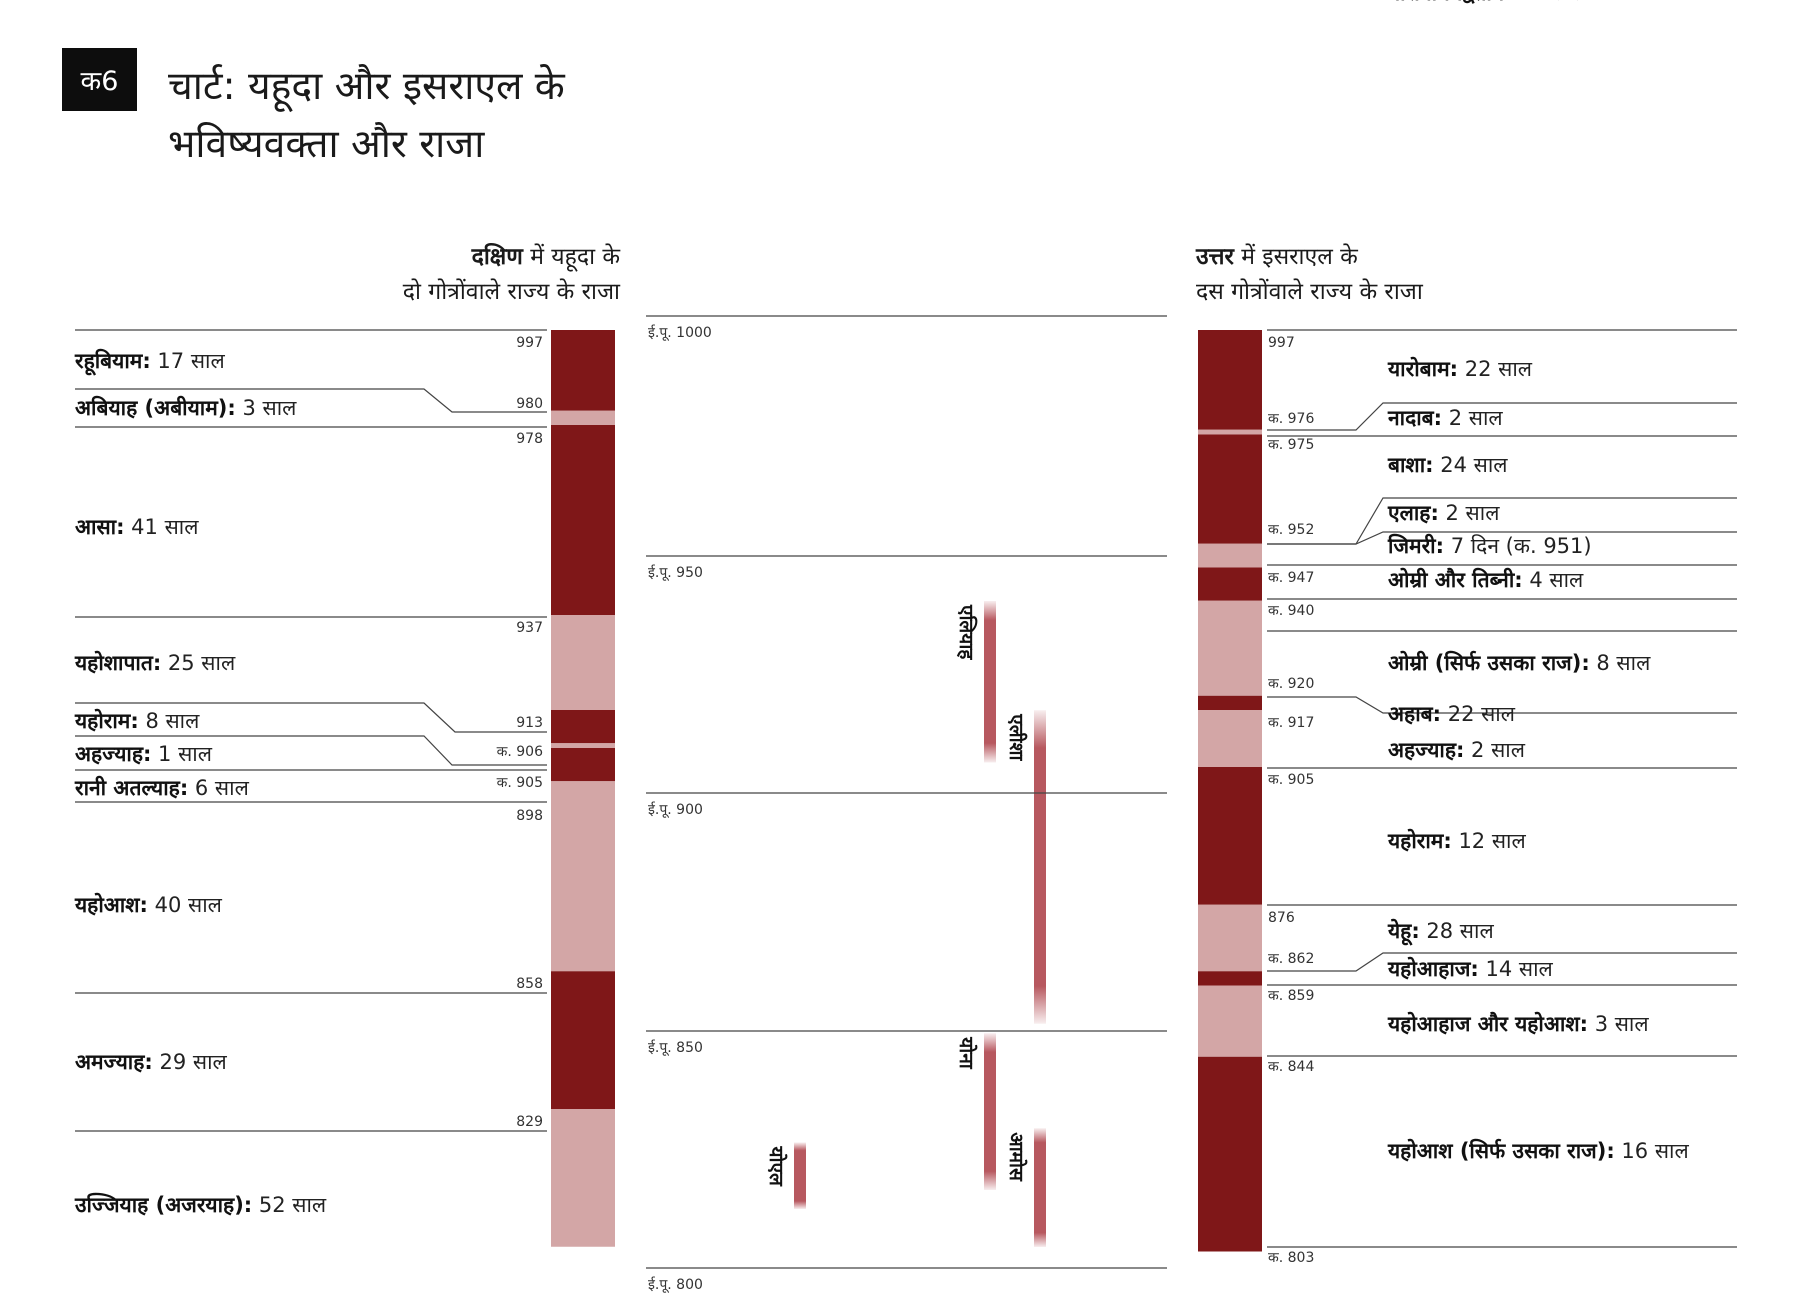 This screenshot has height=1300, width=1800. I want to click on south-year-label: 937, so click(529, 628).